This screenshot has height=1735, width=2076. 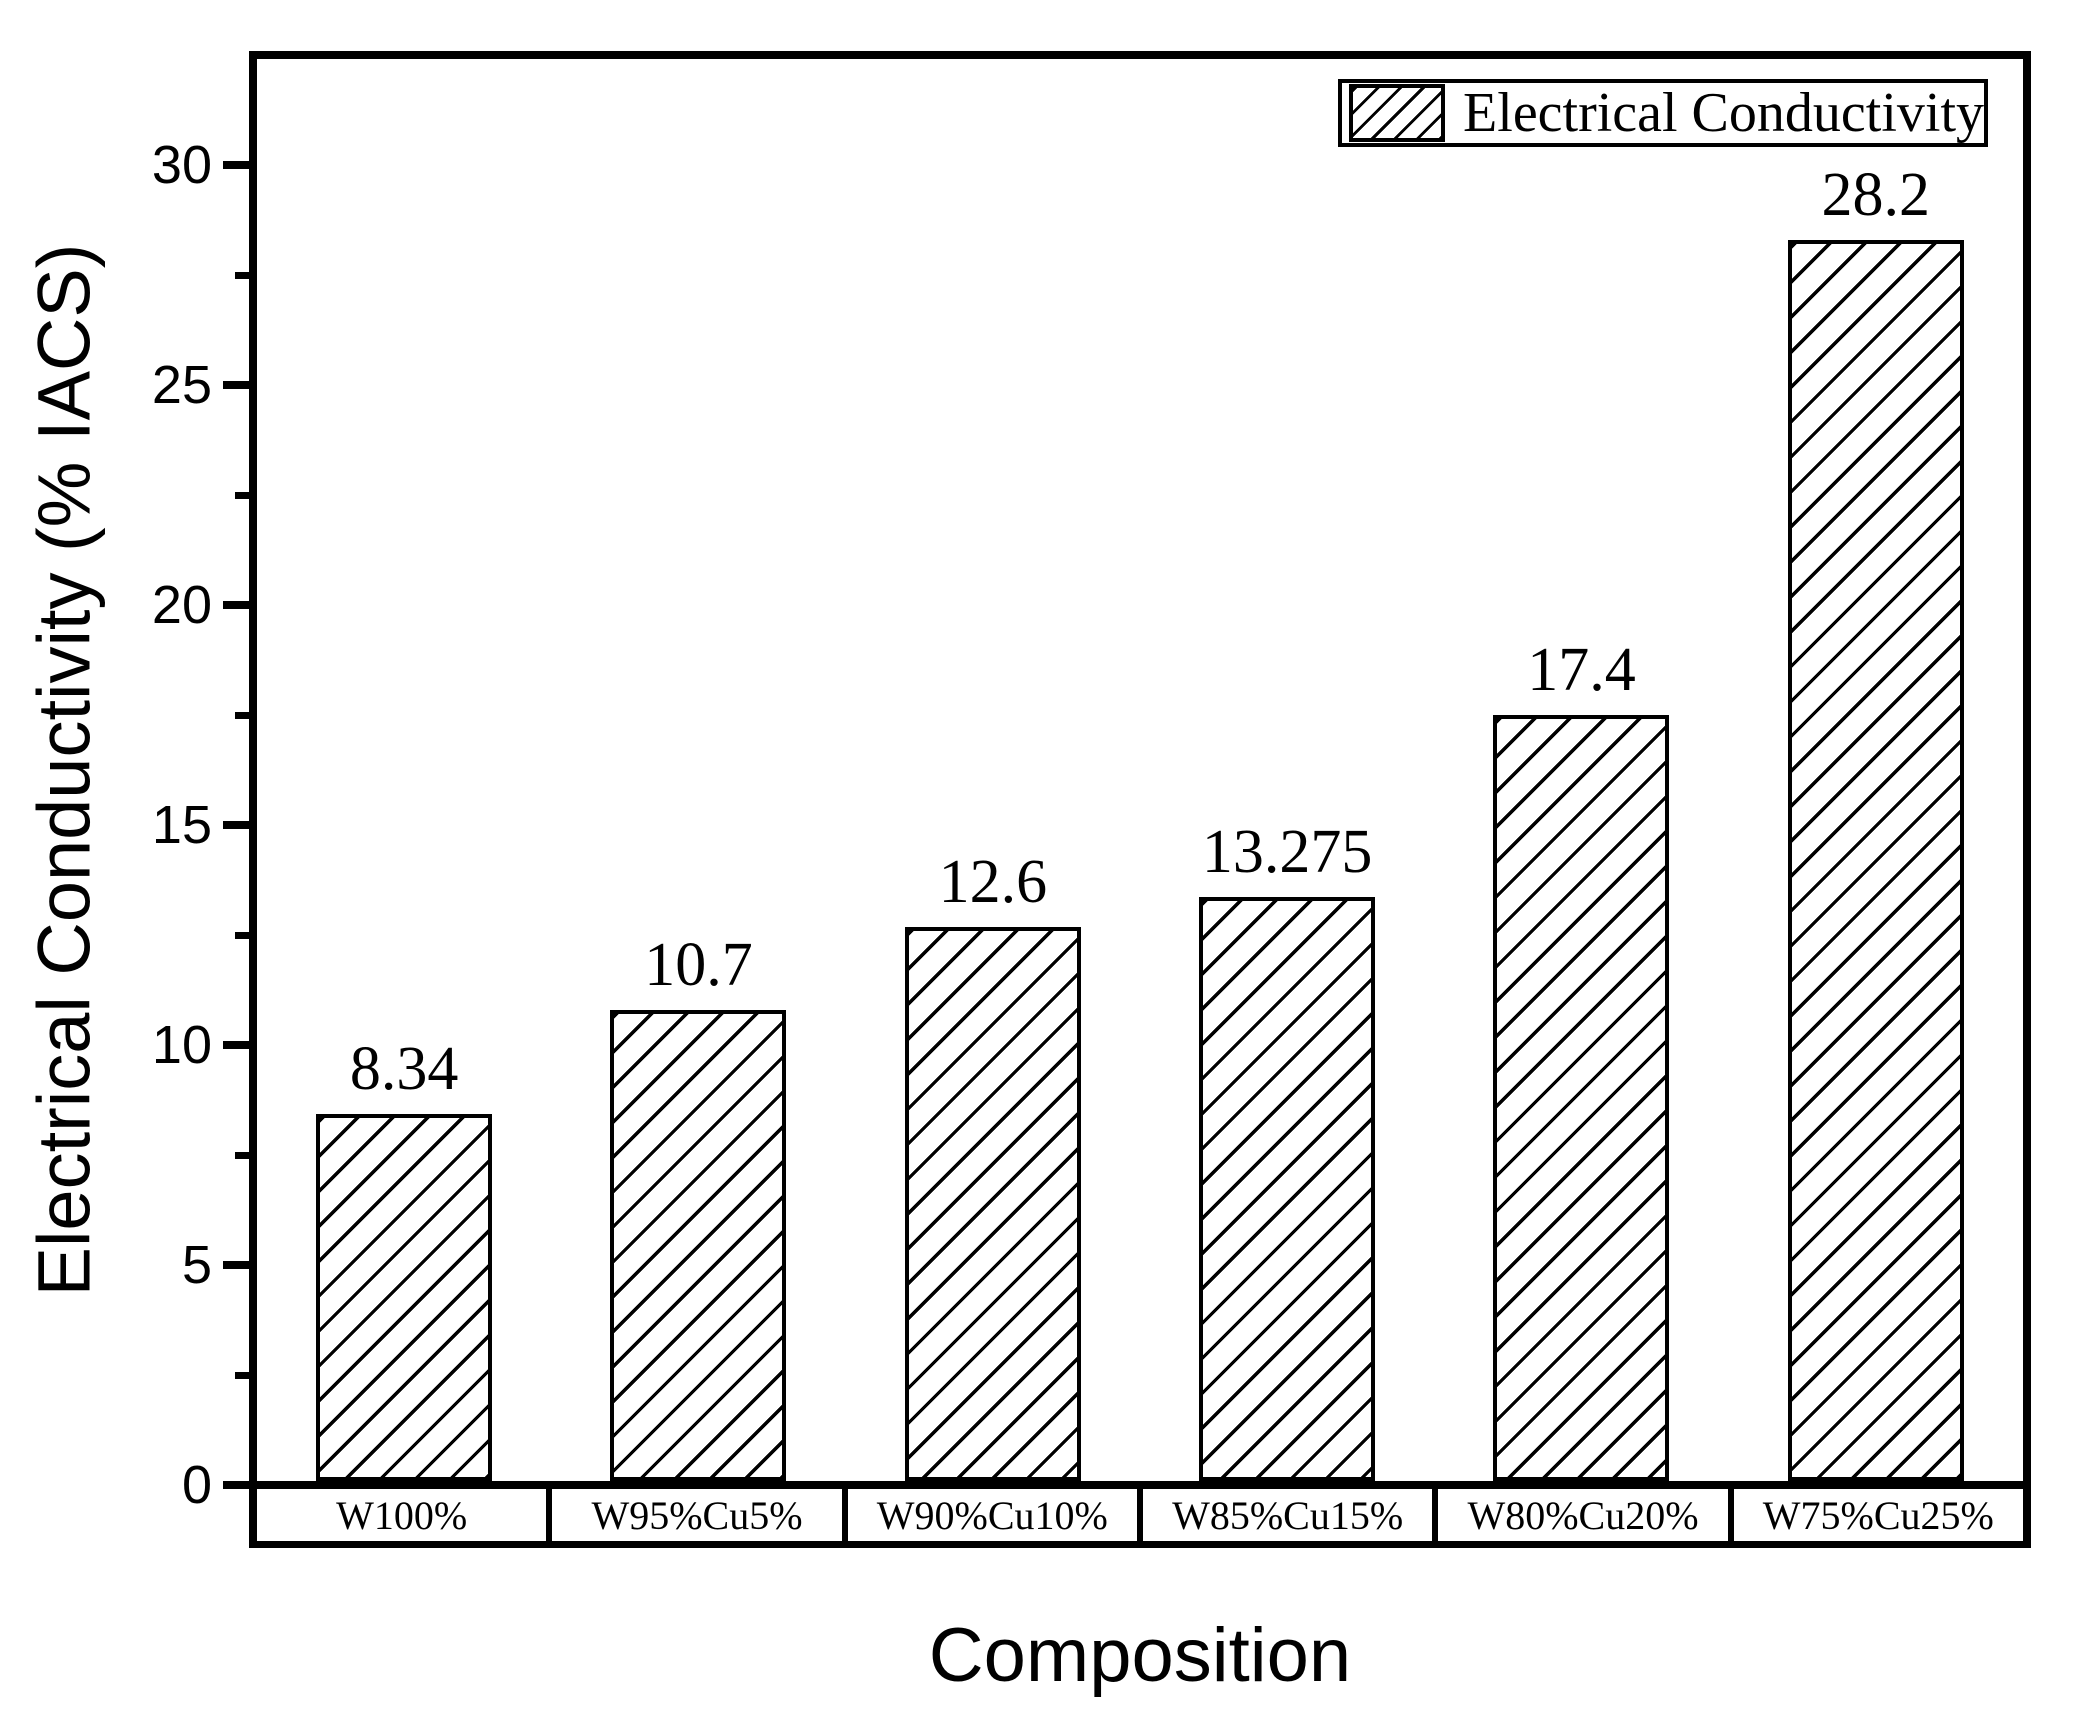 I want to click on x-axis-title: Composition, so click(x=1140, y=1655).